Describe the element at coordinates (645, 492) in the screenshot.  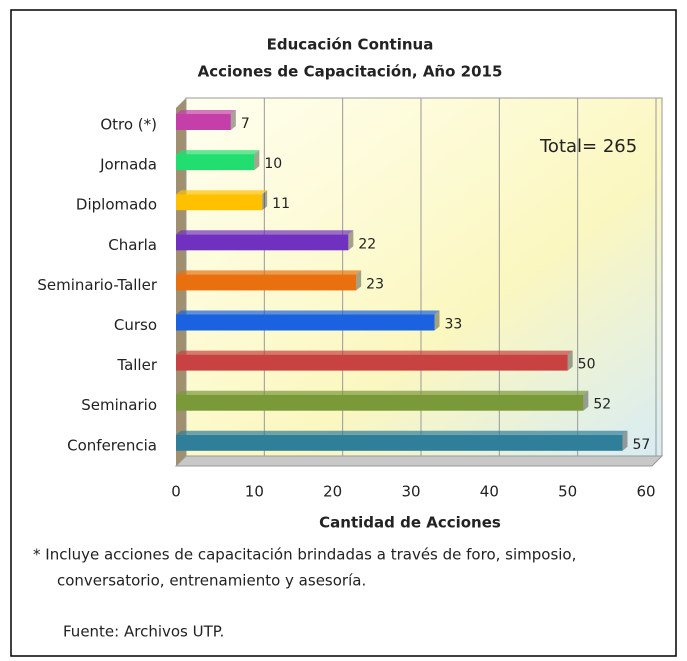
I see `x-tick-label: 60` at that location.